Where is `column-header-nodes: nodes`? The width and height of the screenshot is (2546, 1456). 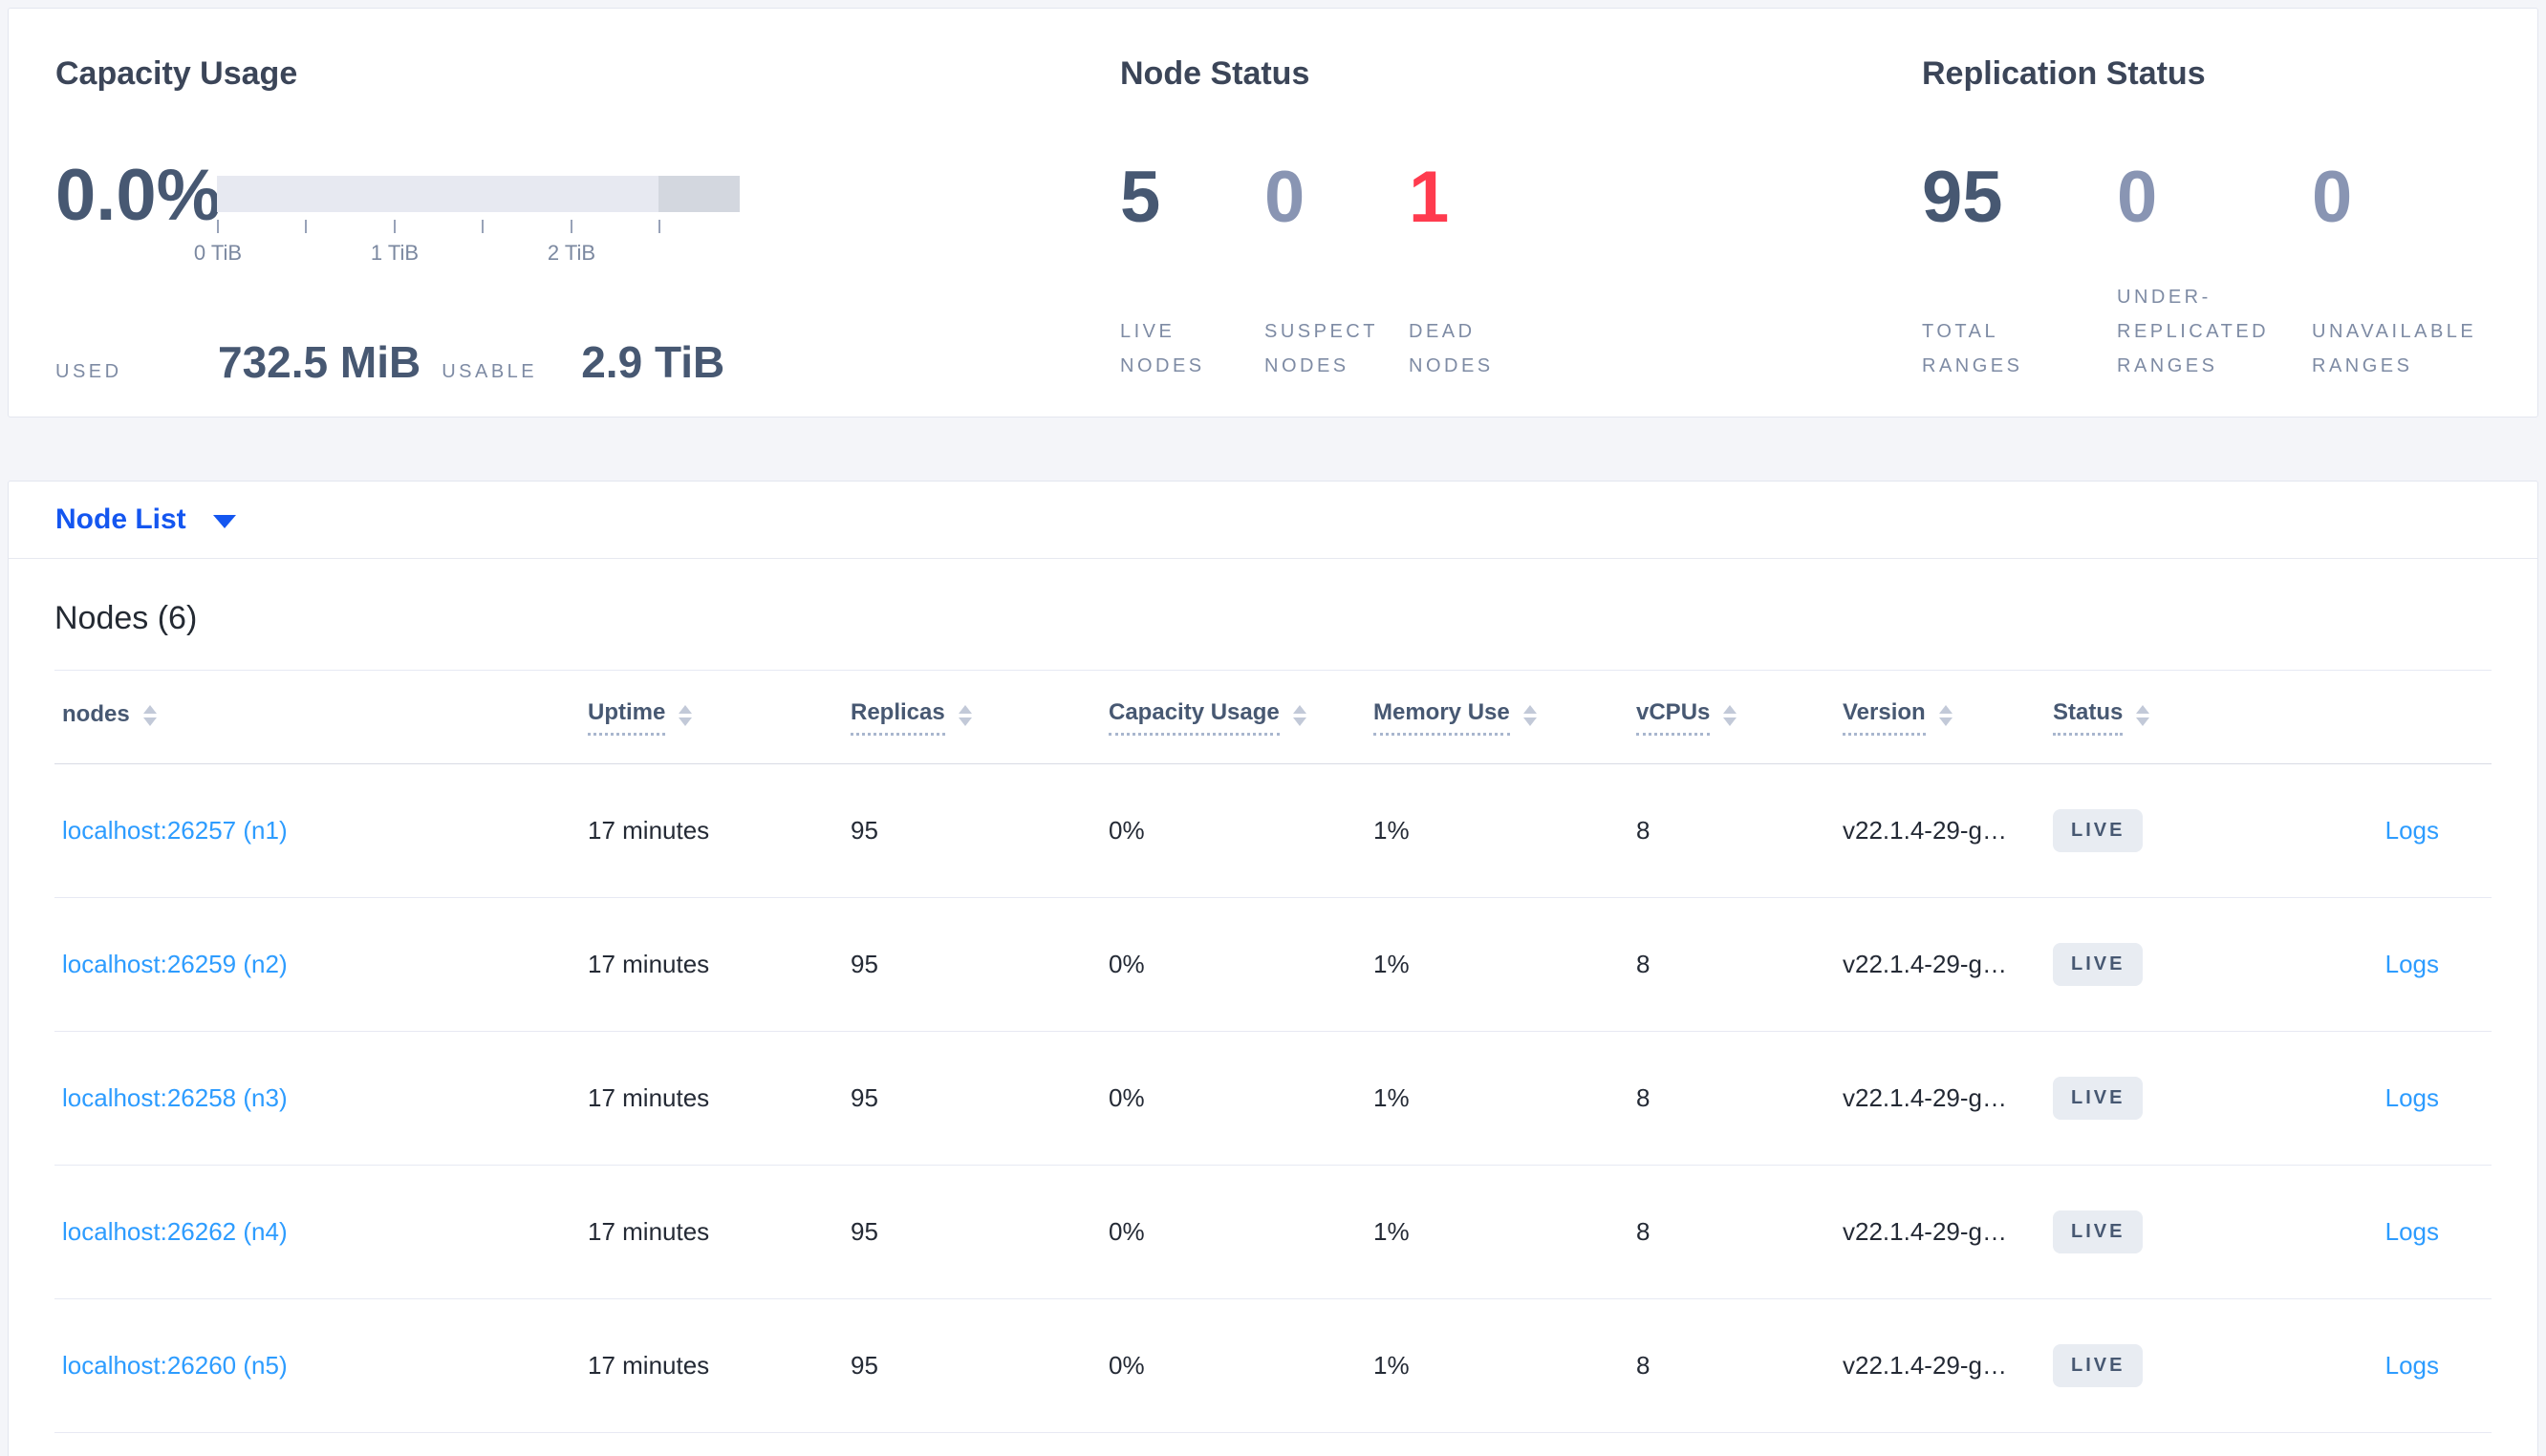 column-header-nodes: nodes is located at coordinates (317, 718).